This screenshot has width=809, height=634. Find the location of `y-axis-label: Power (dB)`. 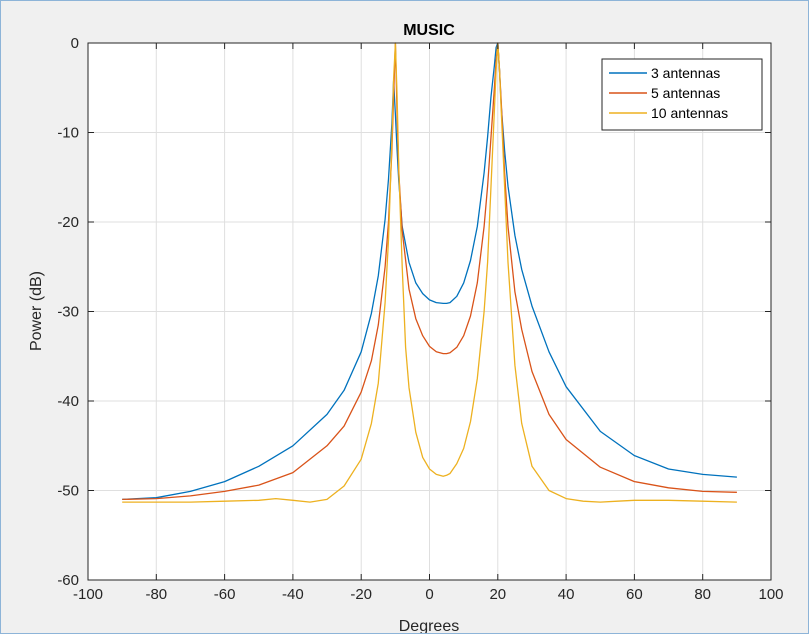

y-axis-label: Power (dB) is located at coordinates (36, 311).